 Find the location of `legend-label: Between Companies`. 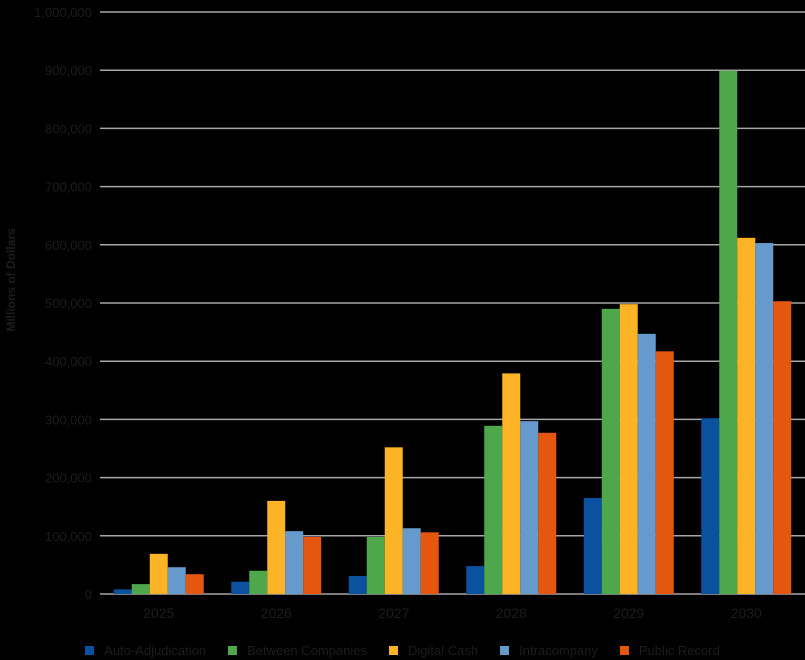

legend-label: Between Companies is located at coordinates (307, 650).